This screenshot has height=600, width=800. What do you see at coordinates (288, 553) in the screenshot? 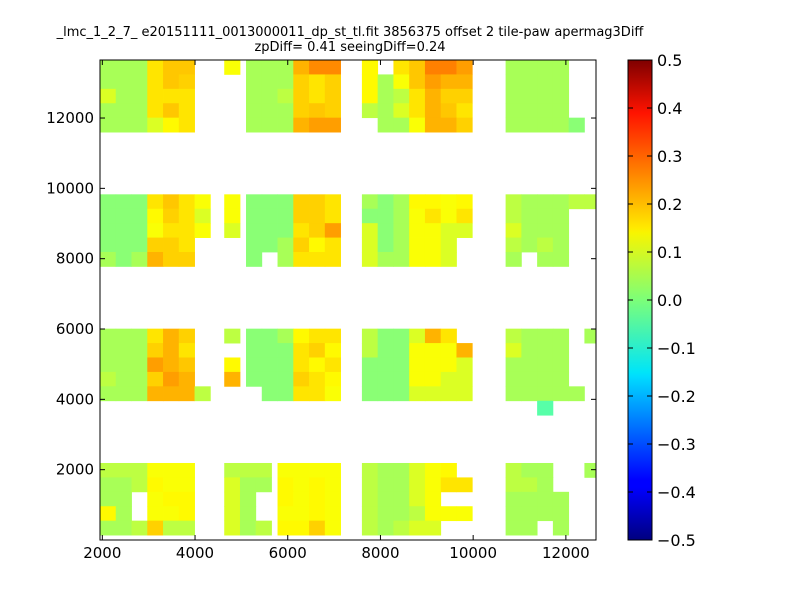
I see `x-tick-label: 6000` at bounding box center [288, 553].